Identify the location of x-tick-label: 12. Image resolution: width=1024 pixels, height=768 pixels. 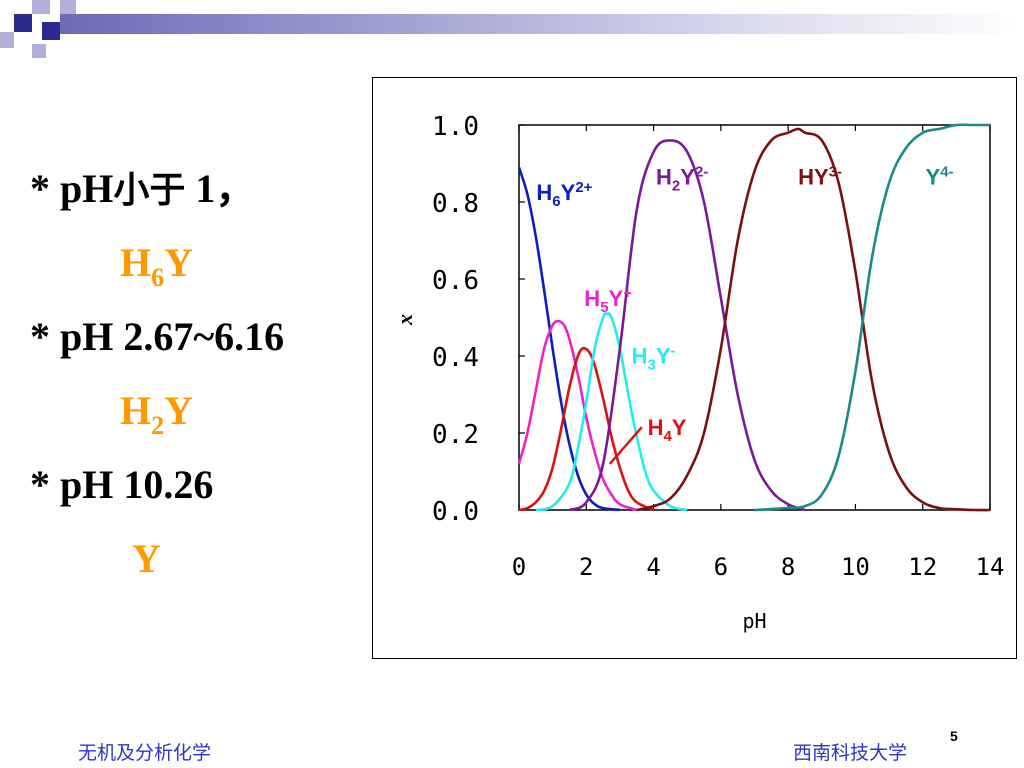
(922, 567).